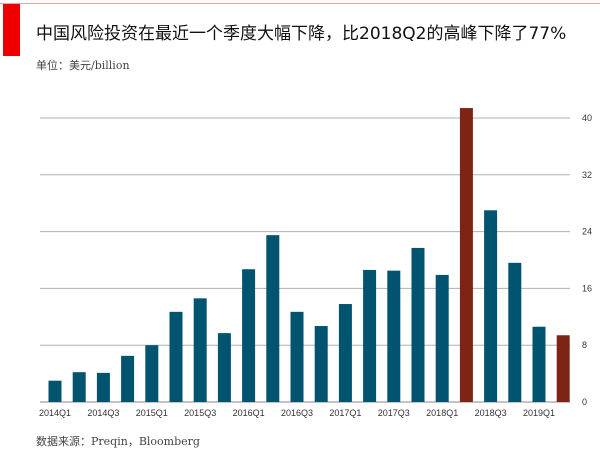  What do you see at coordinates (587, 175) in the screenshot?
I see `y-tick-label: 32` at bounding box center [587, 175].